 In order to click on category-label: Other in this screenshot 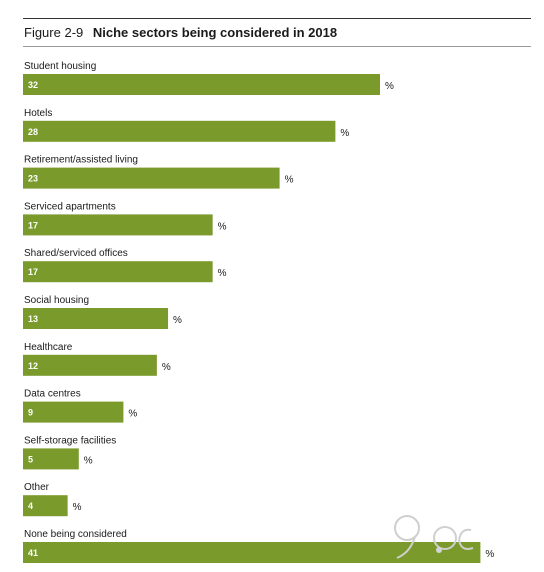, I will do `click(37, 487)`.